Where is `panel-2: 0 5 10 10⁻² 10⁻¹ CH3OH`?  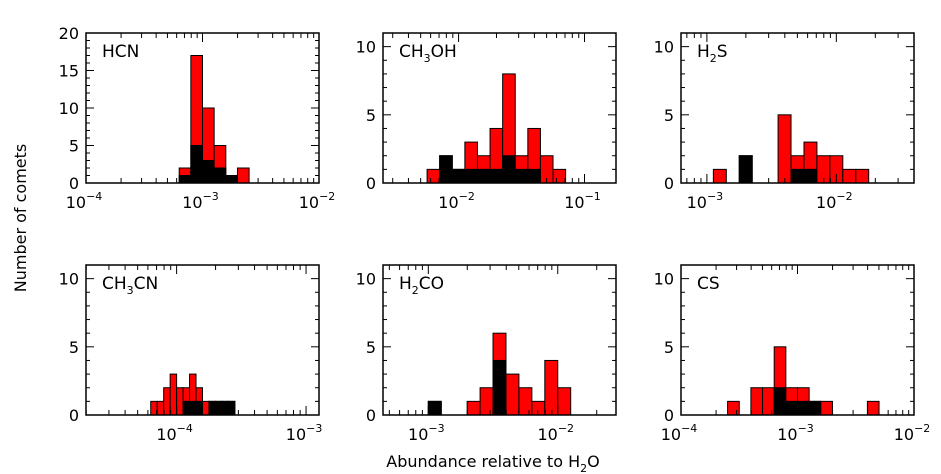 panel-2: 0 5 10 10⁻² 10⁻¹ CH3OH is located at coordinates (486, 122).